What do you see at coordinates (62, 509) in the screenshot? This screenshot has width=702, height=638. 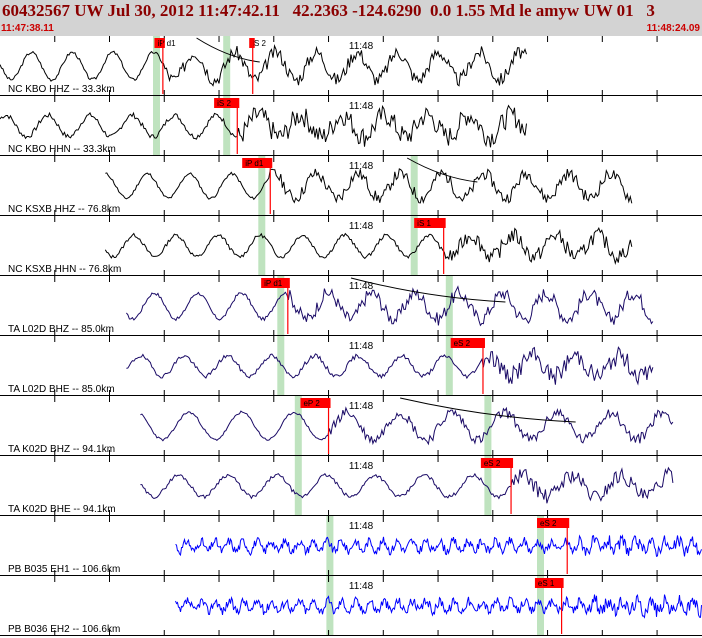 I see `channel-label: TA K02D BHE -- 94.1km` at bounding box center [62, 509].